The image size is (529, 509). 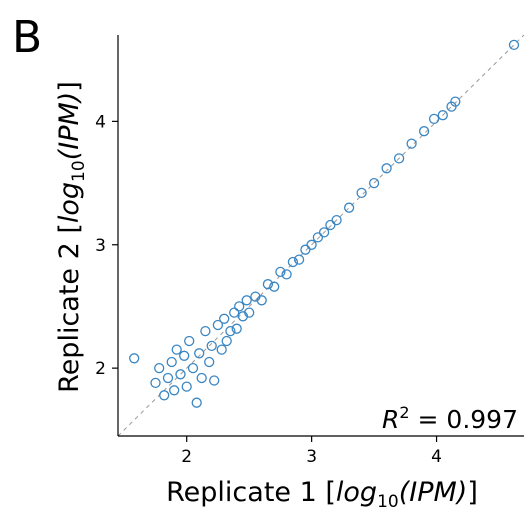 What do you see at coordinates (450, 418) in the screenshot?
I see `r-squared-annotation: R2 = 0.997` at bounding box center [450, 418].